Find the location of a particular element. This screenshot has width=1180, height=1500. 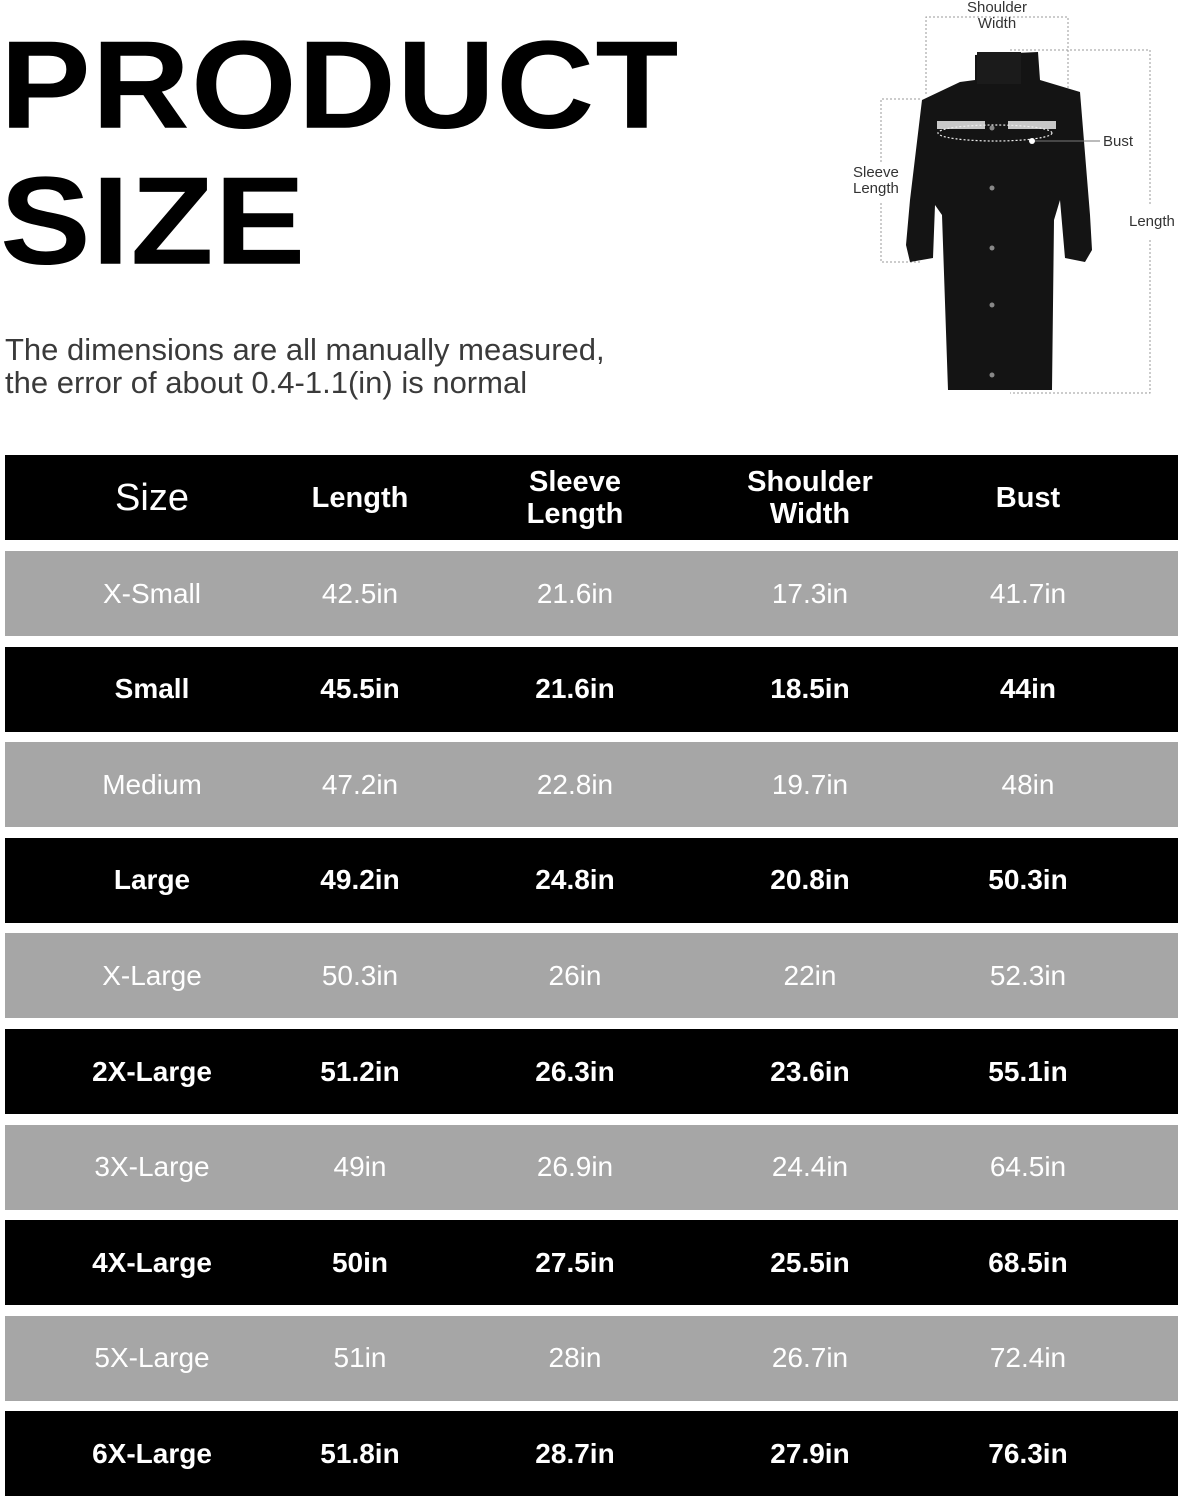

cell-size: Small is located at coordinates (152, 689).